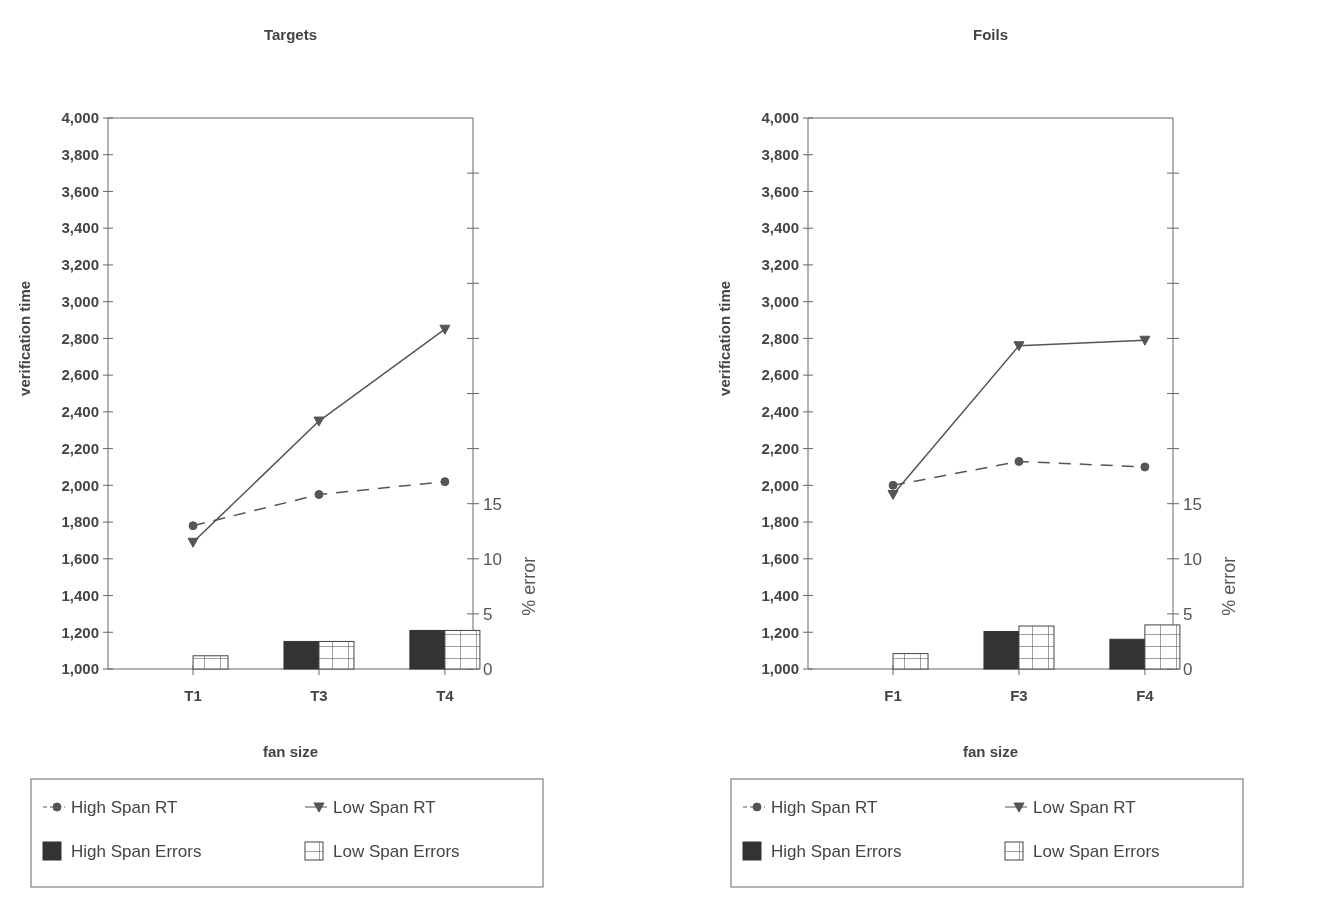 This screenshot has width=1319, height=899. What do you see at coordinates (319, 695) in the screenshot?
I see `x-tick-label: T3` at bounding box center [319, 695].